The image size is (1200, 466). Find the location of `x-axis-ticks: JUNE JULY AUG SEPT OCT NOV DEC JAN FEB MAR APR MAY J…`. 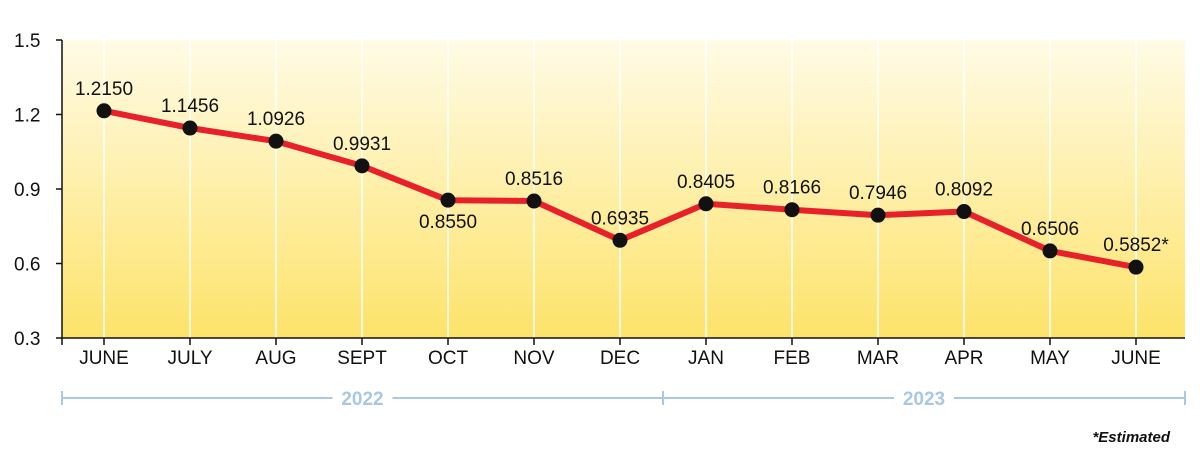

x-axis-ticks: JUNE JULY AUG SEPT OCT NOV DEC JAN FEB MAR APR MAY J… is located at coordinates (611, 353).